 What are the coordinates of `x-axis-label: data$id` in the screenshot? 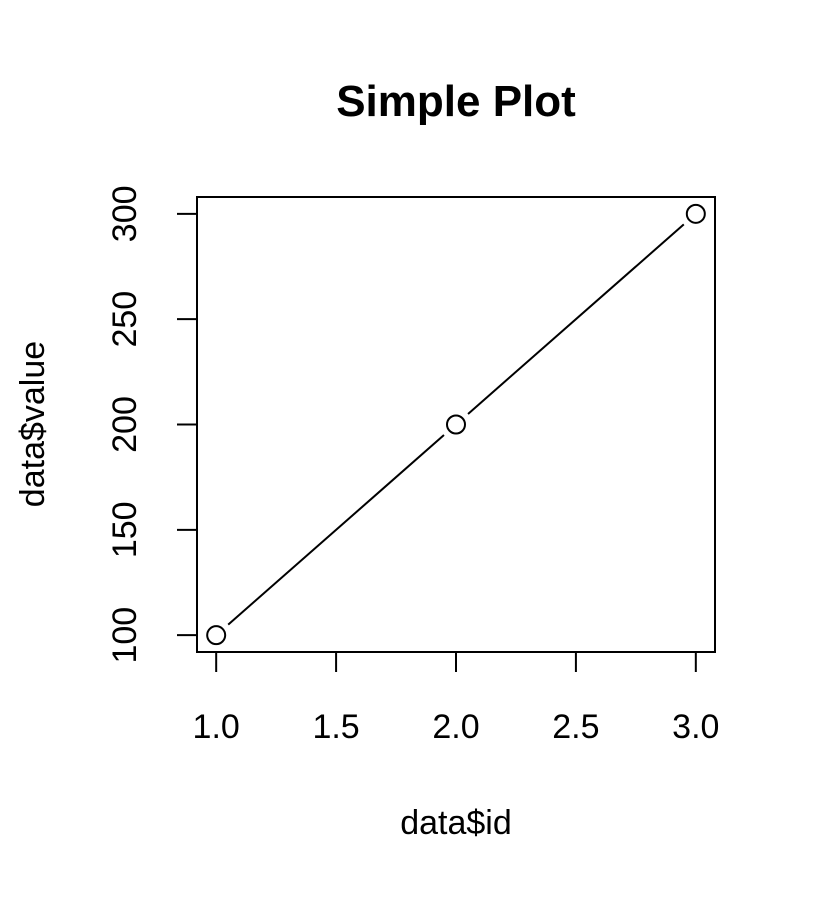 It's located at (456, 823).